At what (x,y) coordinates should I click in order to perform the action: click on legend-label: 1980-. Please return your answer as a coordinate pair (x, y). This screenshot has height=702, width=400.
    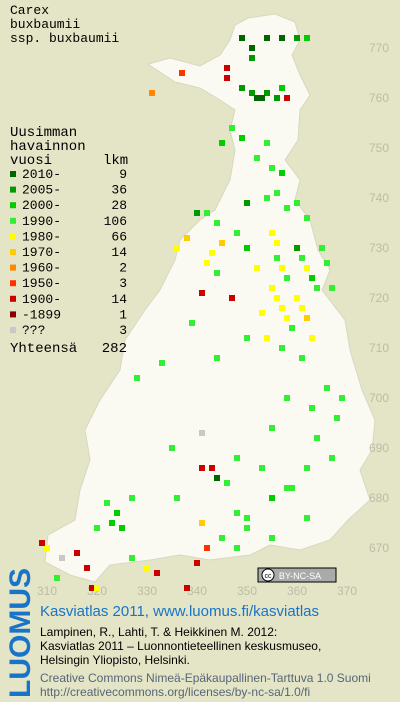
    Looking at the image, I should click on (41, 236).